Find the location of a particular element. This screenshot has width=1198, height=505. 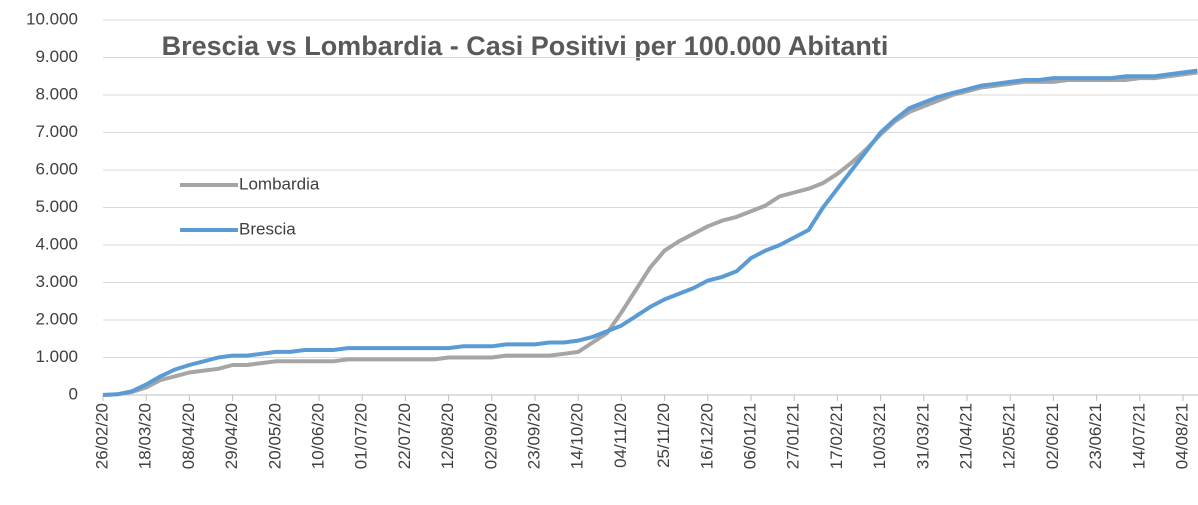

x-tick-label: 25/11/20 is located at coordinates (663, 435).